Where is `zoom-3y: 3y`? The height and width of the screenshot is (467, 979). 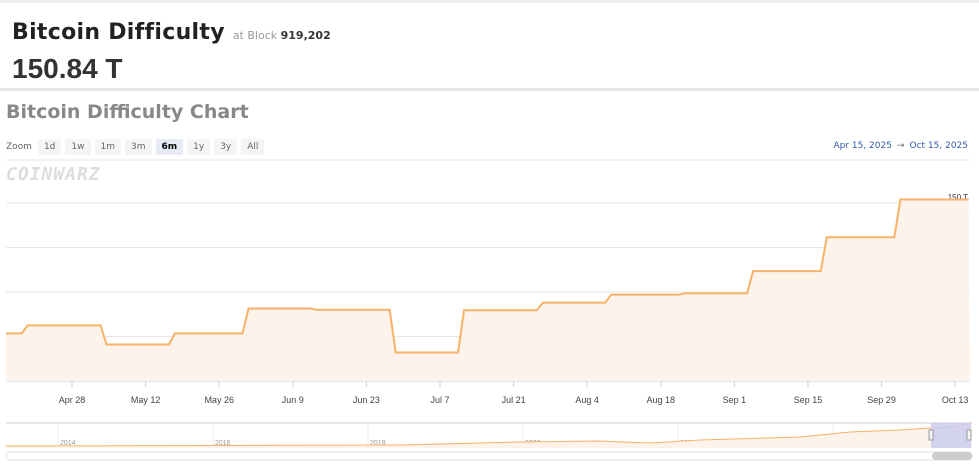 zoom-3y: 3y is located at coordinates (226, 147).